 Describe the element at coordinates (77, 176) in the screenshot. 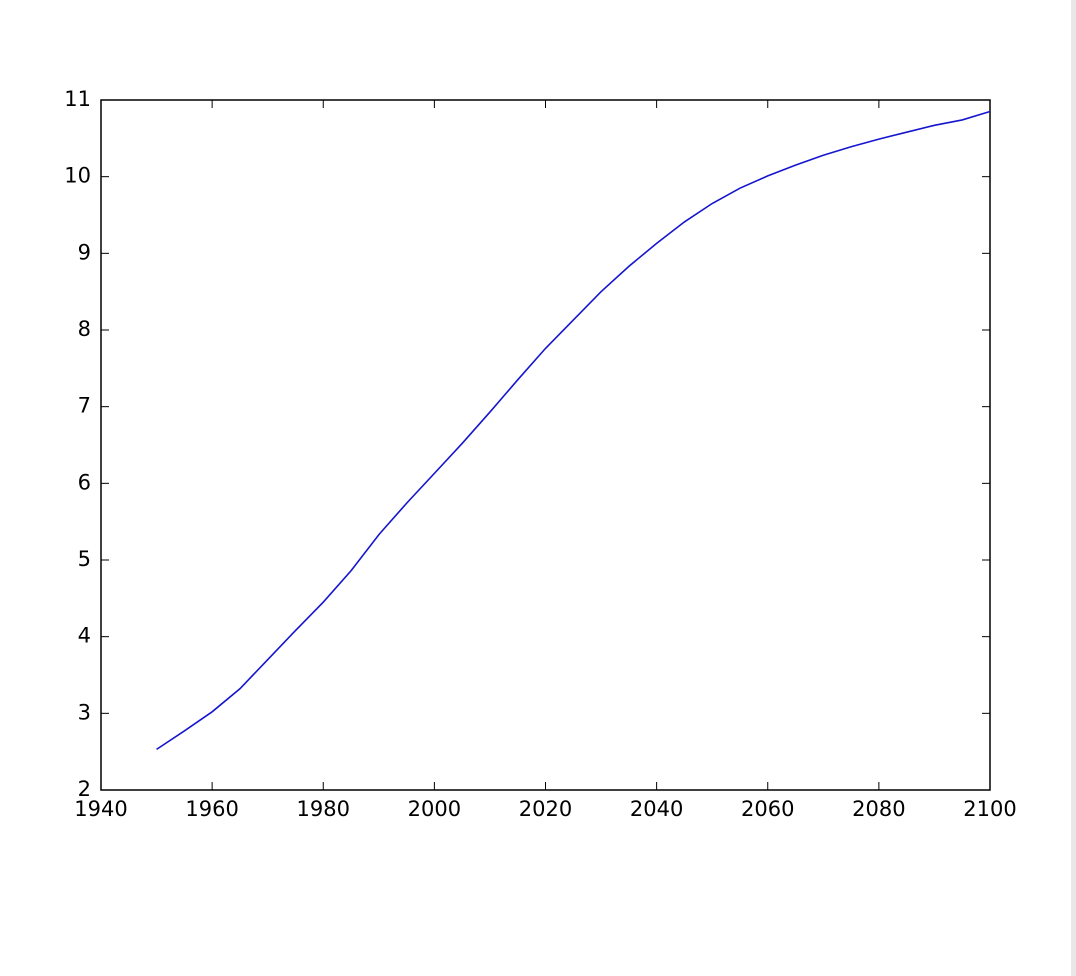

I see `y-tick-label: 10` at that location.